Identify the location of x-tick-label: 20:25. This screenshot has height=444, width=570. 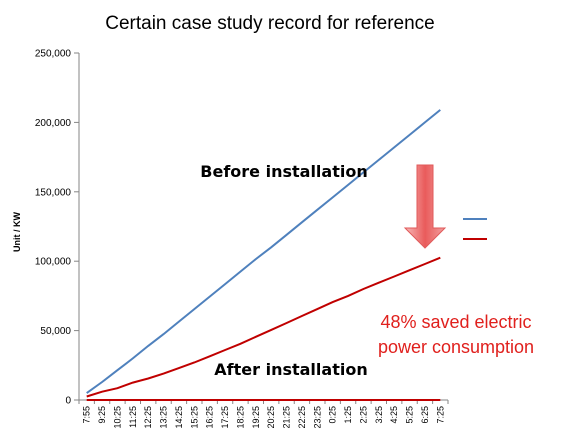
(271, 417).